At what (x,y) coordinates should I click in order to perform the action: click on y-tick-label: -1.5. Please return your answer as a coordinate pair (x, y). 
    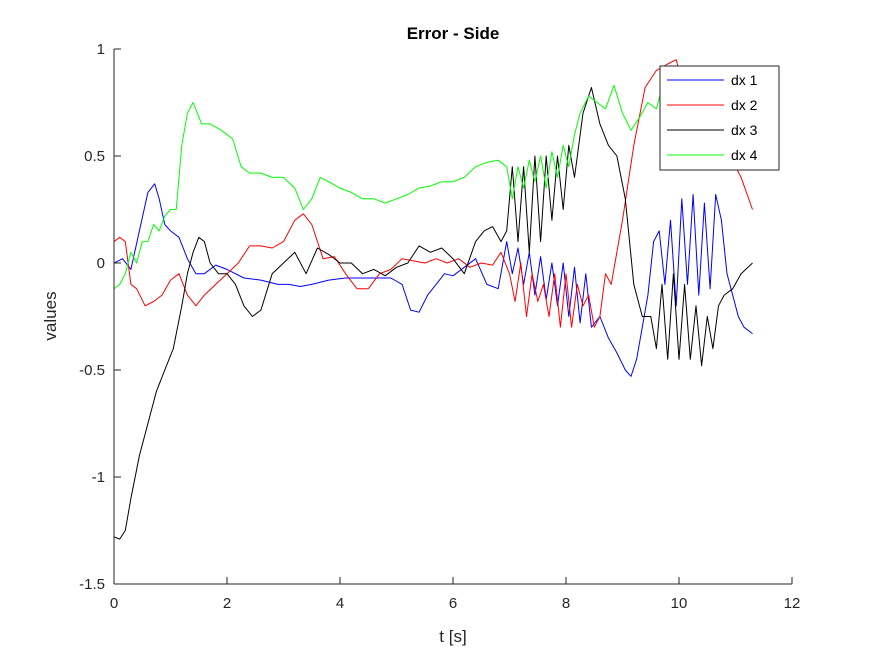
    Looking at the image, I should click on (92, 584).